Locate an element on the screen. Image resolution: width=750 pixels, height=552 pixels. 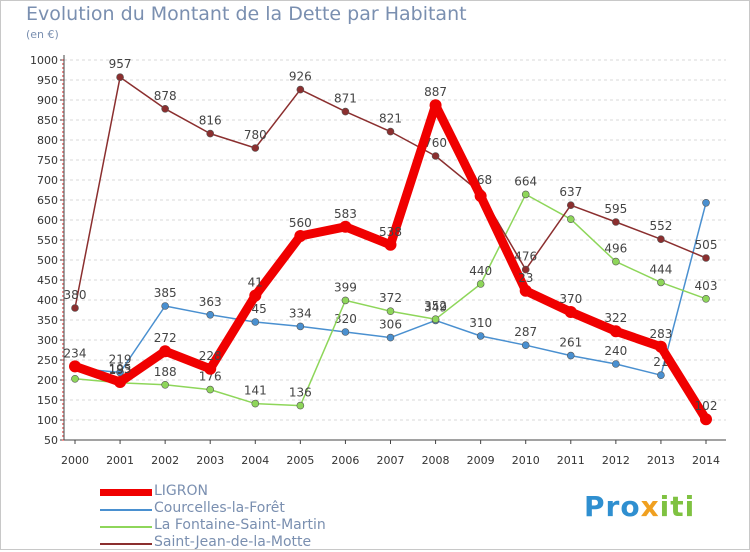
legend-swatch-fontaine is located at coordinates (126, 527).